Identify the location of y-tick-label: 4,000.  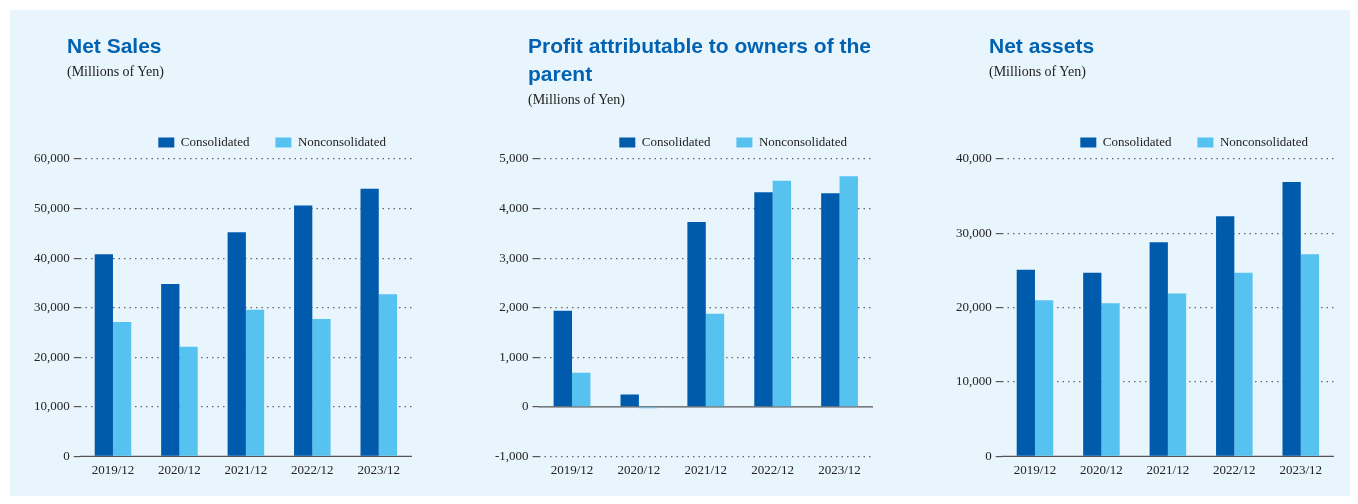
(514, 207).